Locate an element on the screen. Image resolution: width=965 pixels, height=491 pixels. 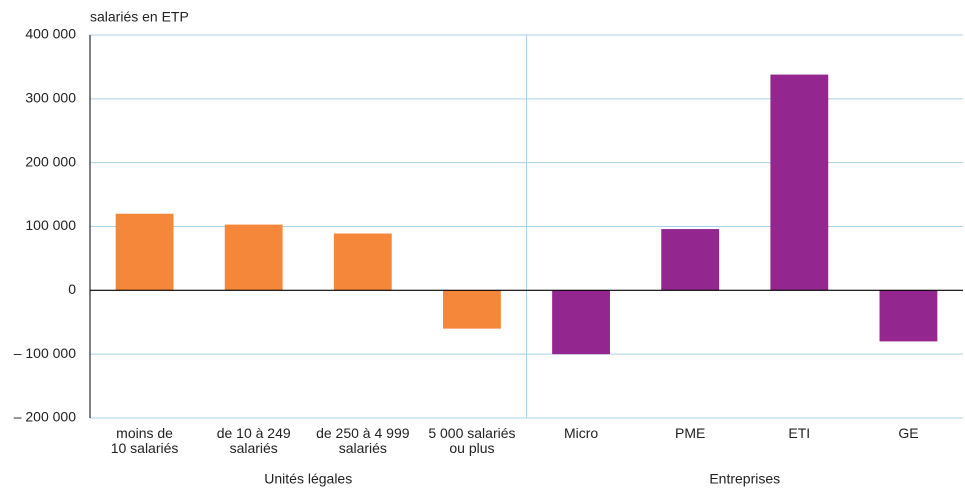
x-tick-label: GE is located at coordinates (908, 433).